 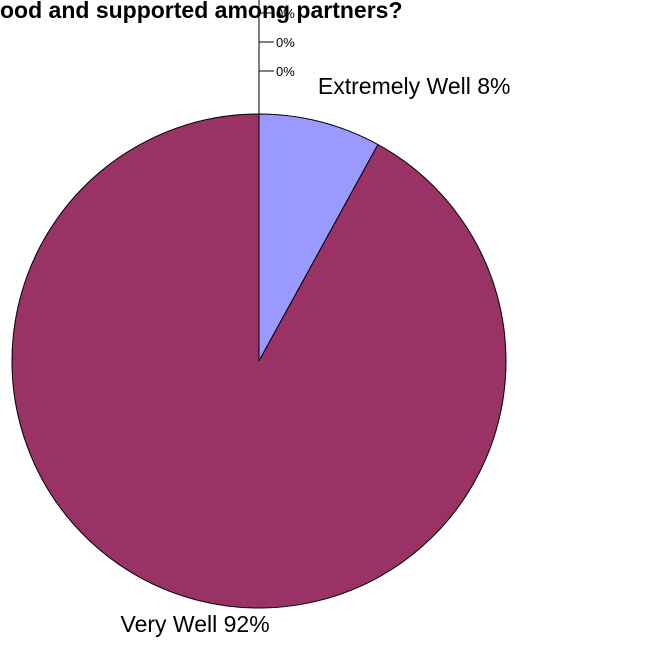 What do you see at coordinates (285, 71) in the screenshot?
I see `zero-slice-label-2: 0%` at bounding box center [285, 71].